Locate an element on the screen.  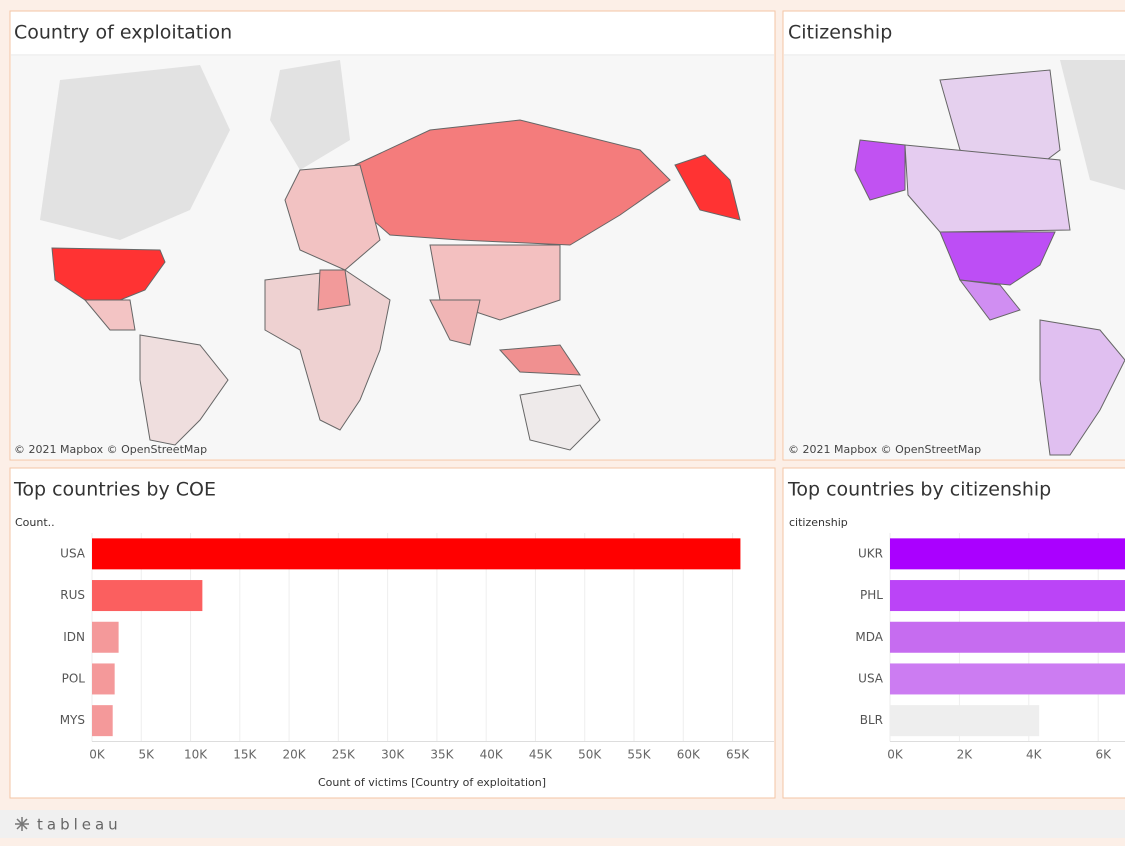
x-tick-label: 4K is located at coordinates (1034, 755).